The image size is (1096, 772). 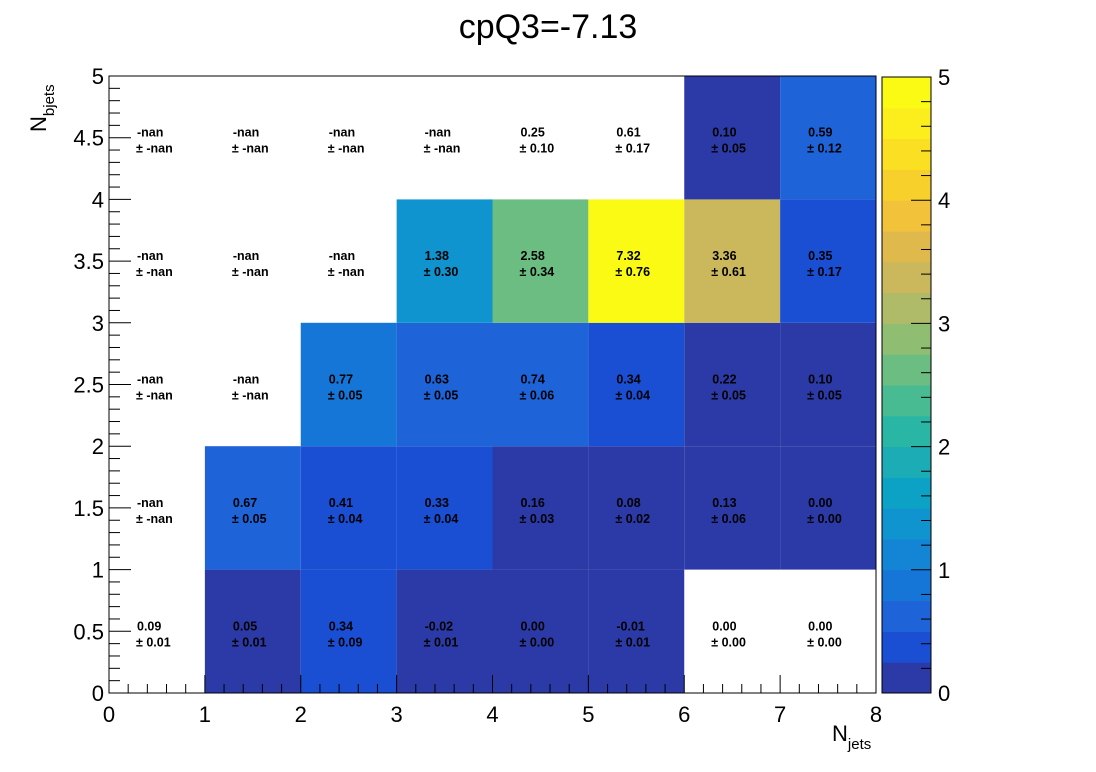 I want to click on cell-value-label: 0.33, so click(x=437, y=503).